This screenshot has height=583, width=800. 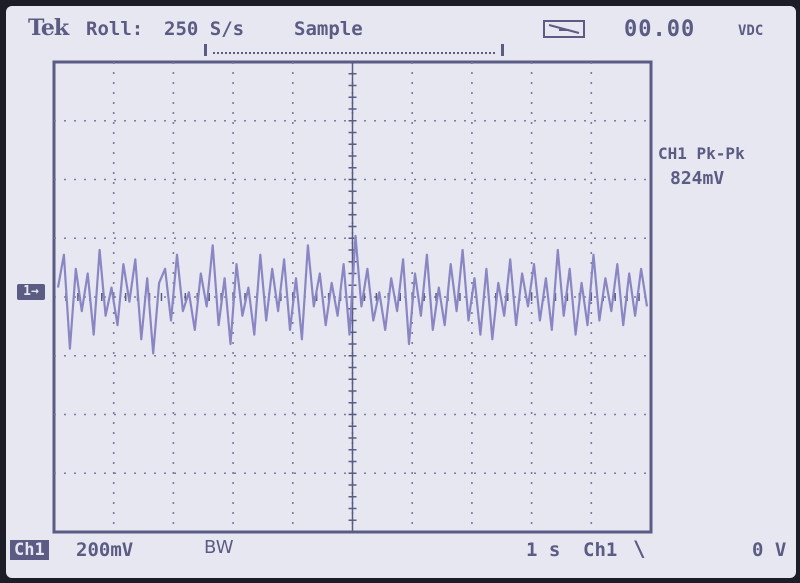 What do you see at coordinates (769, 550) in the screenshot?
I see `trigger-level: 0 V` at bounding box center [769, 550].